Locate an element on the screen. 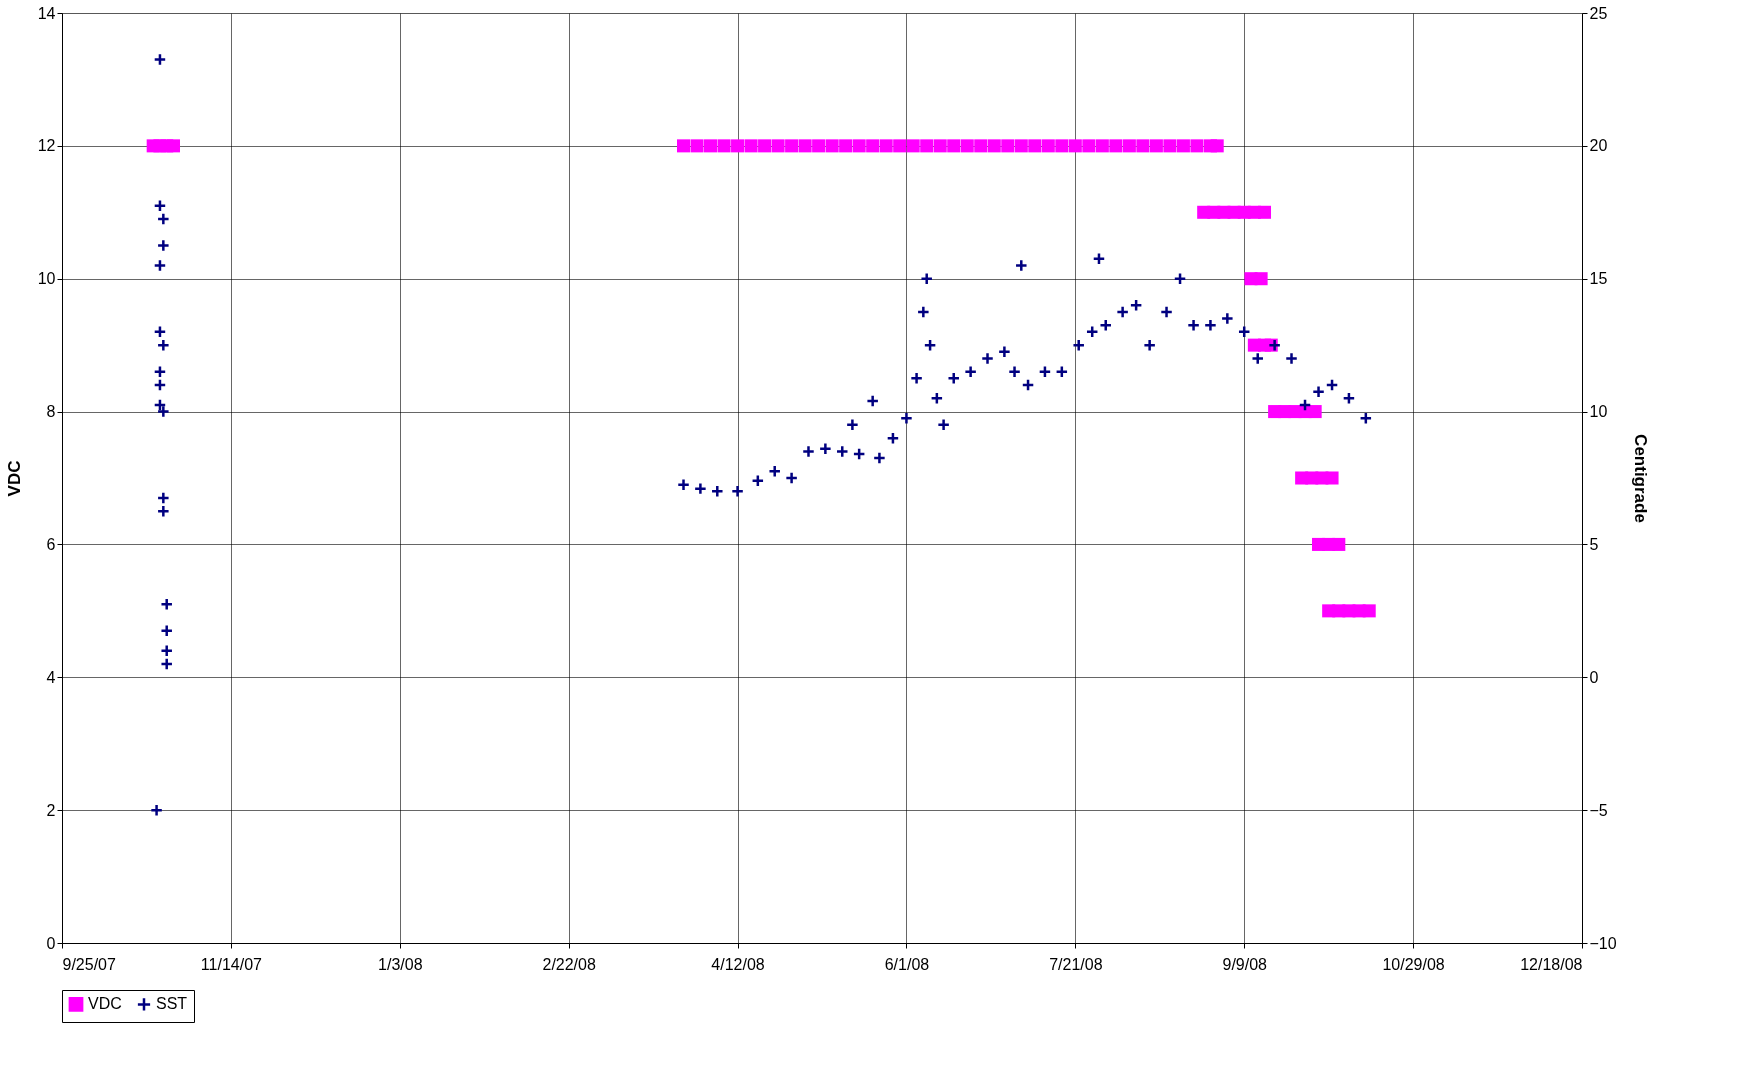 The height and width of the screenshot is (1072, 1738). y-tick-label: 6 is located at coordinates (51, 544).